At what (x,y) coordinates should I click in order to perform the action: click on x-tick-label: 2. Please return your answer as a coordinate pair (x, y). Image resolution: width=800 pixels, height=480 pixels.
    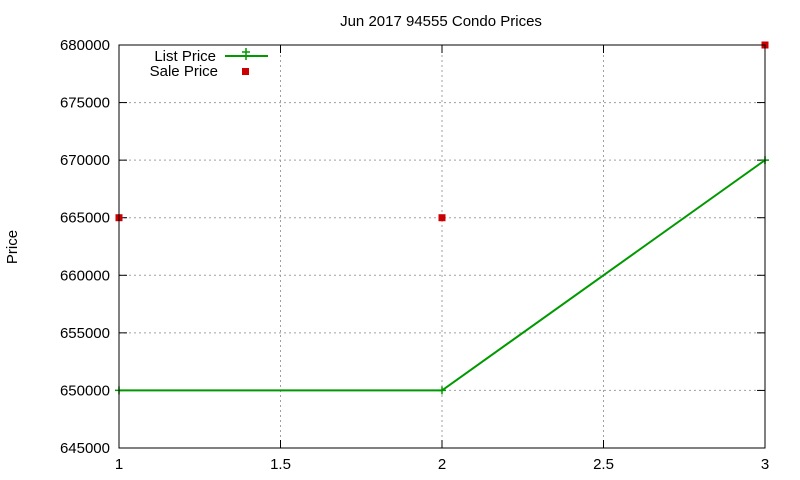
    Looking at the image, I should click on (442, 464).